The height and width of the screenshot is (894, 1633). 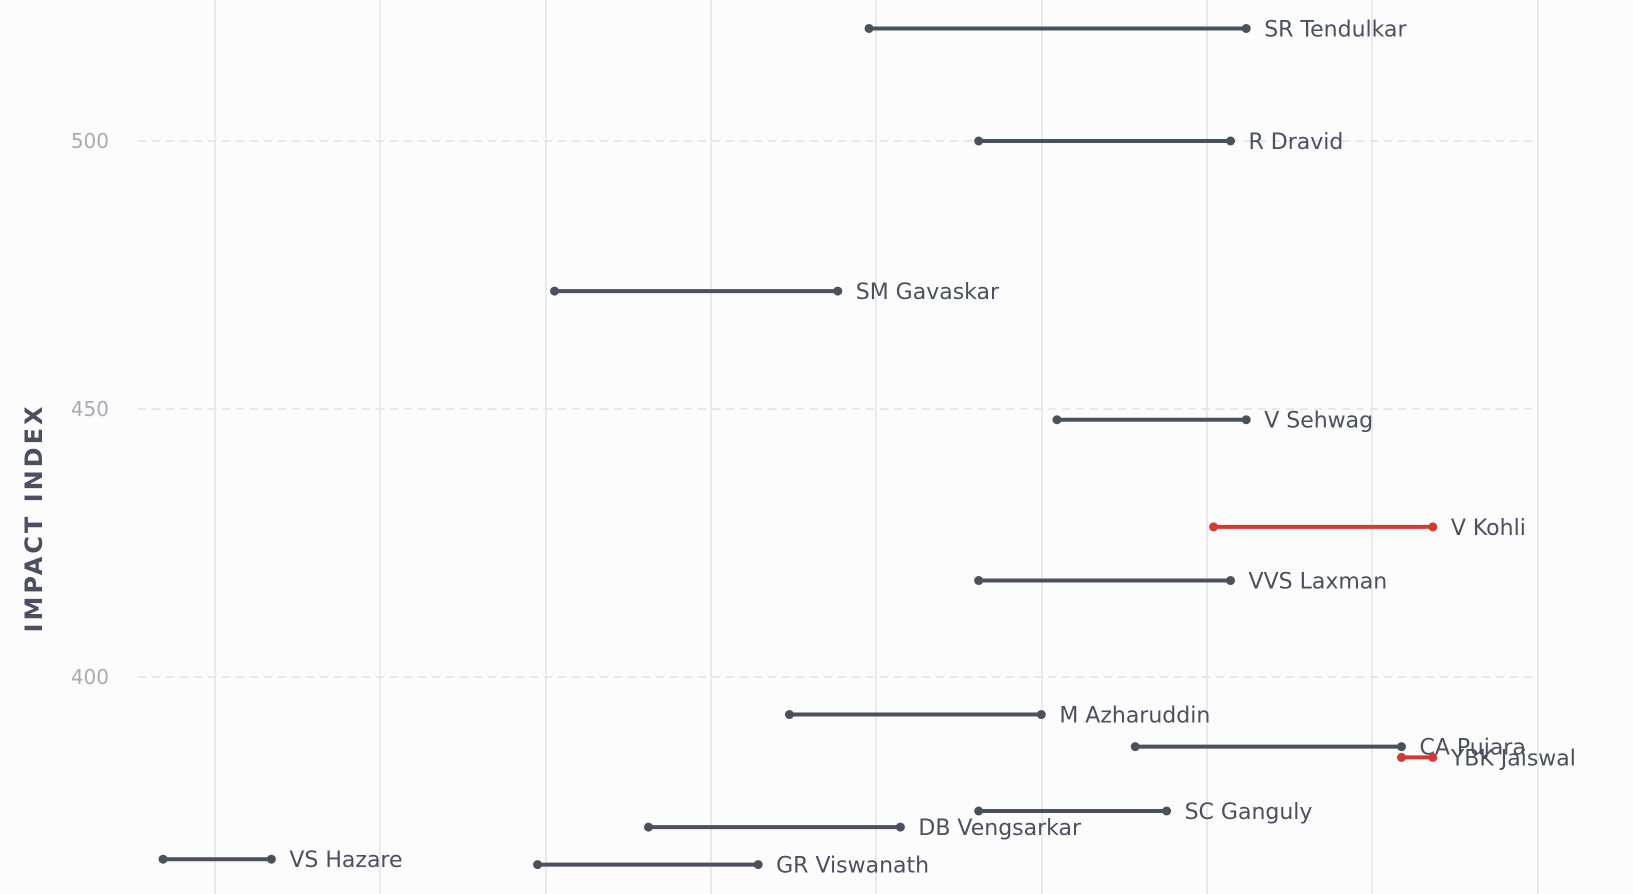 What do you see at coordinates (1180, 582) in the screenshot?
I see `player-range: VVS Laxman` at bounding box center [1180, 582].